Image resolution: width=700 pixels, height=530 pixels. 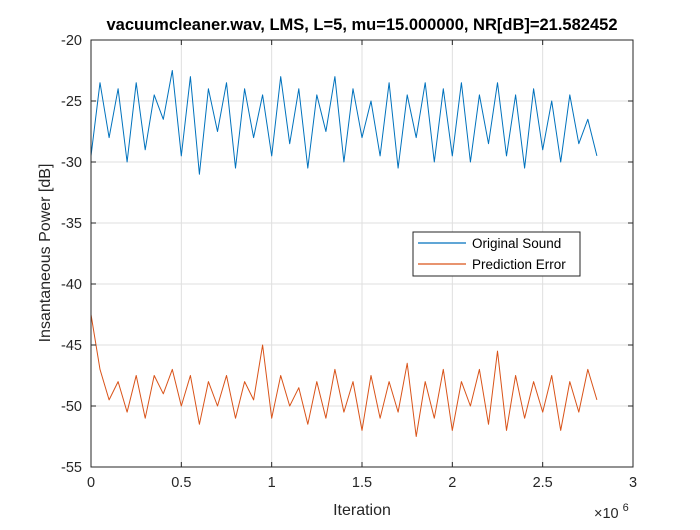 I want to click on x-tick-label: 1, so click(x=272, y=483).